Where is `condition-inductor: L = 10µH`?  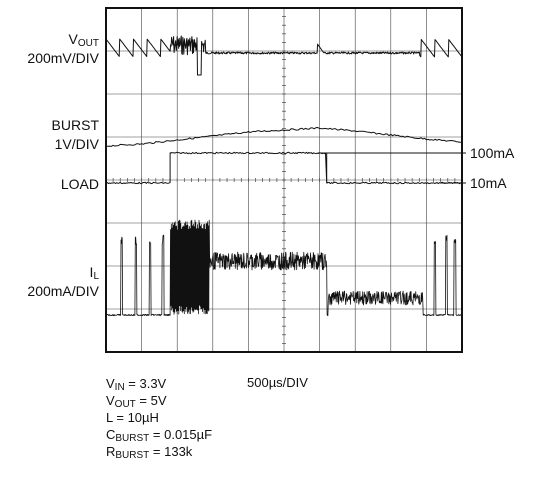
condition-inductor: L = 10µH is located at coordinates (132, 417).